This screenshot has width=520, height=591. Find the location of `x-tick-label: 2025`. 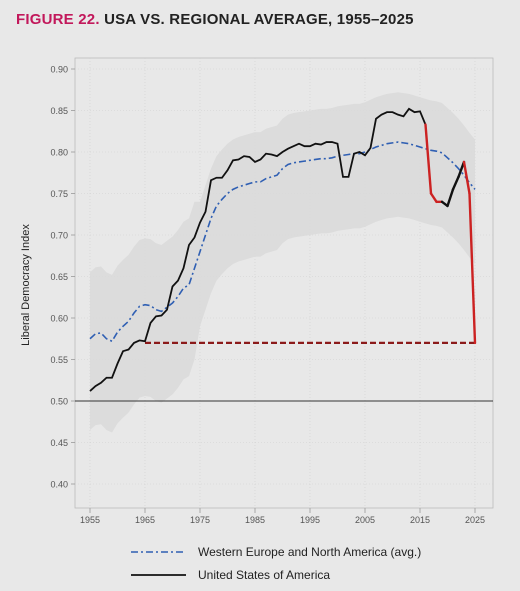

x-tick-label: 2025 is located at coordinates (475, 520).